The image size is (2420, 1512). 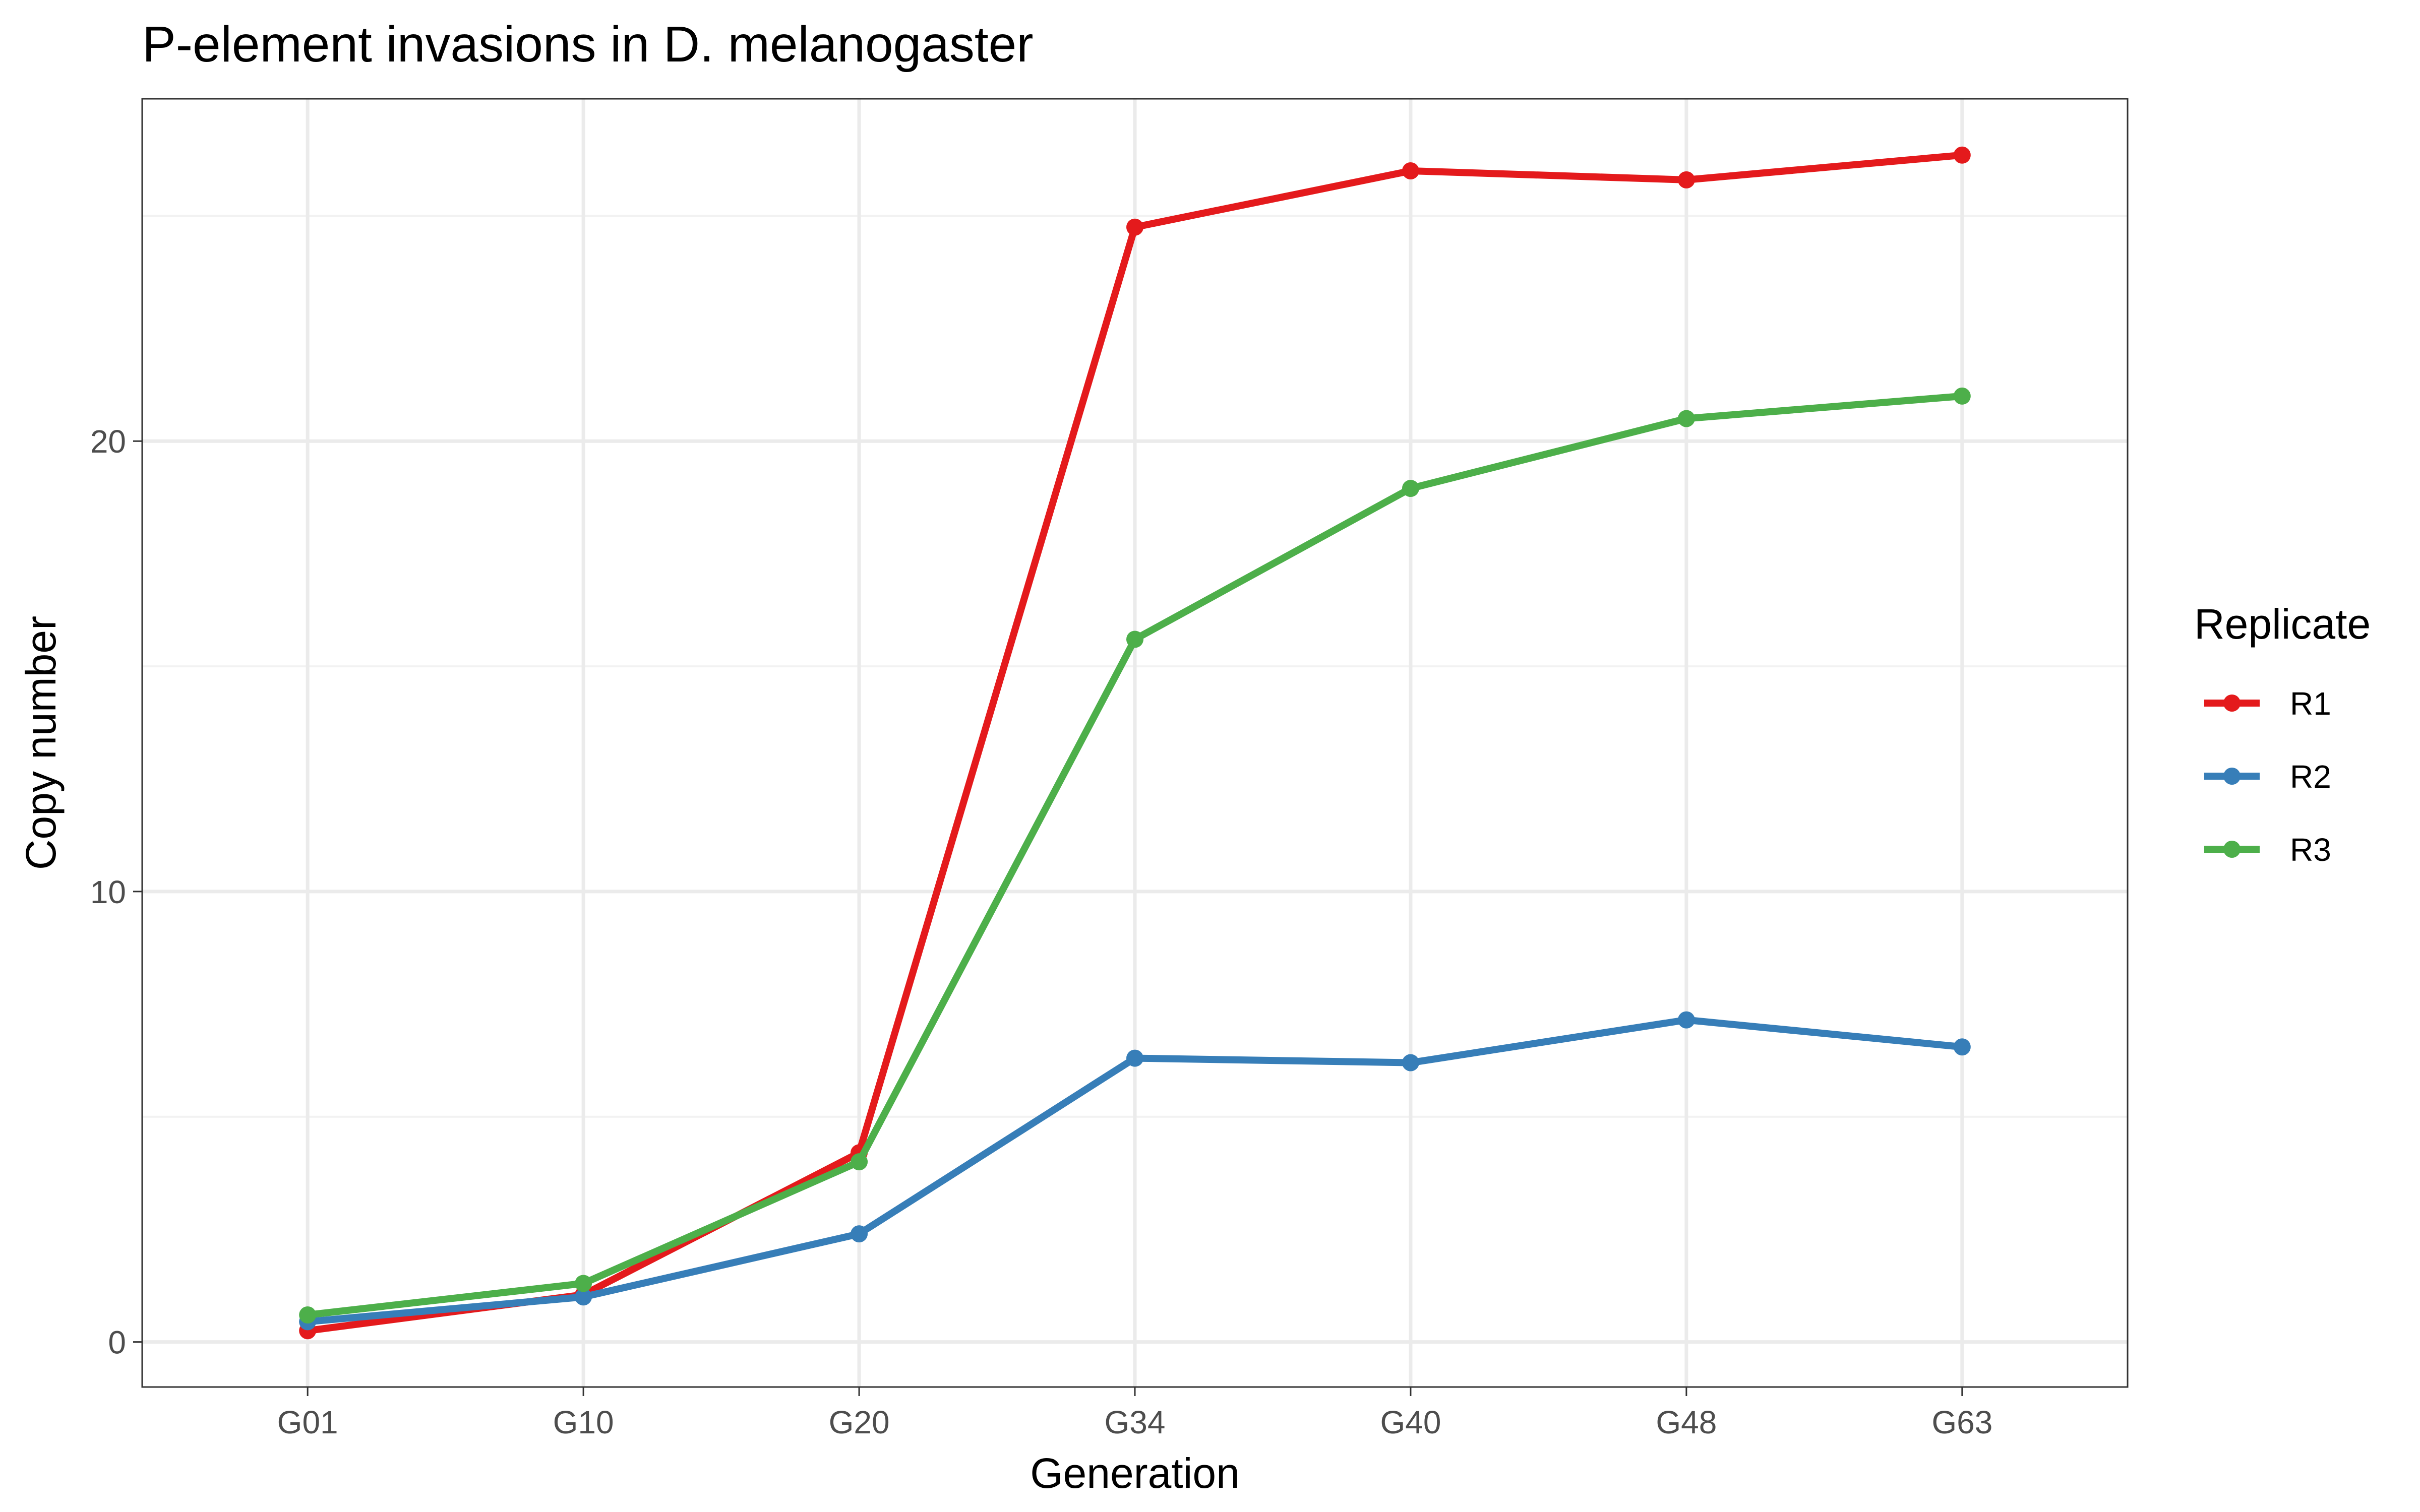 I want to click on legend: Replicate R1 R2 R3, so click(x=2282, y=734).